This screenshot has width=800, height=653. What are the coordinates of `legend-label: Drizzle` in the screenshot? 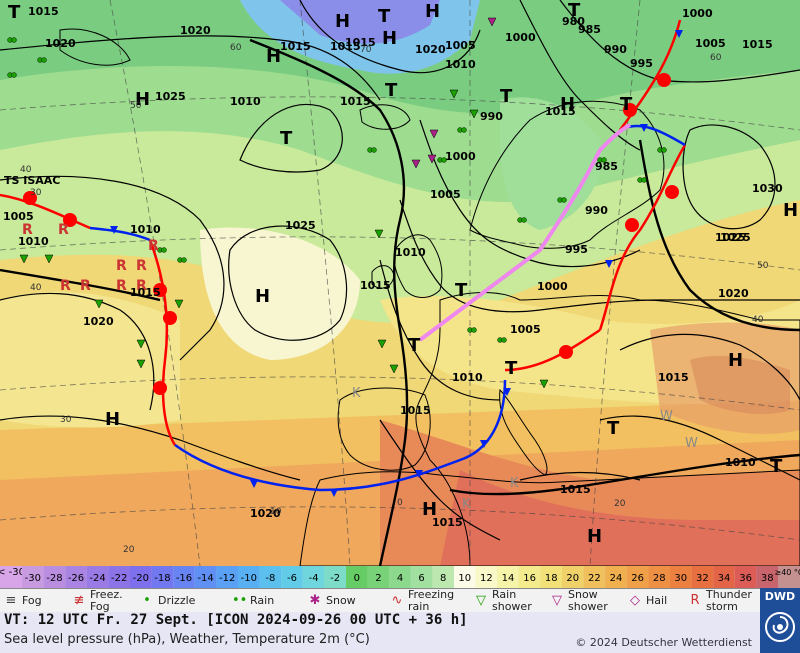 It's located at (177, 600).